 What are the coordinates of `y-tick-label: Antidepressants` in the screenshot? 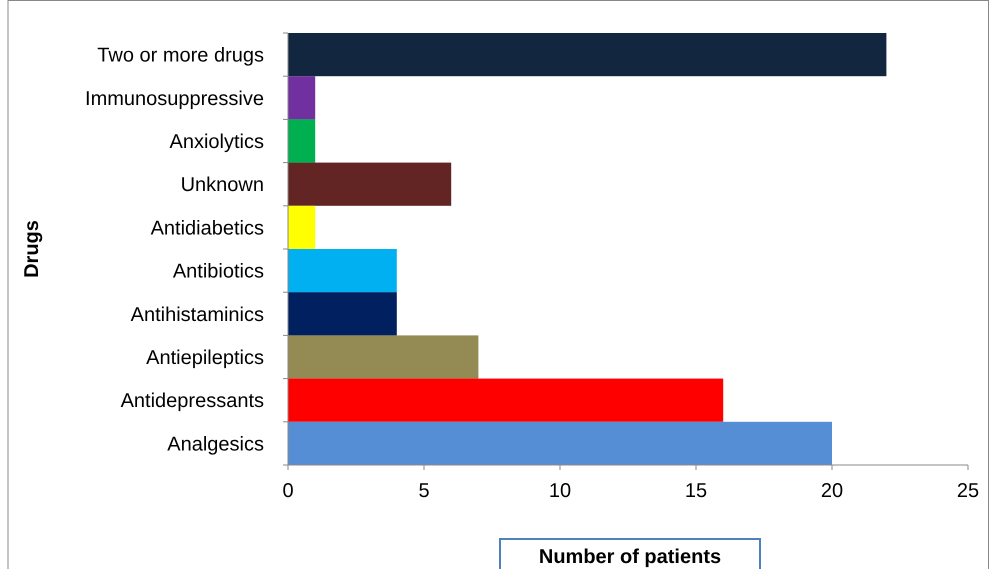 It's located at (192, 401).